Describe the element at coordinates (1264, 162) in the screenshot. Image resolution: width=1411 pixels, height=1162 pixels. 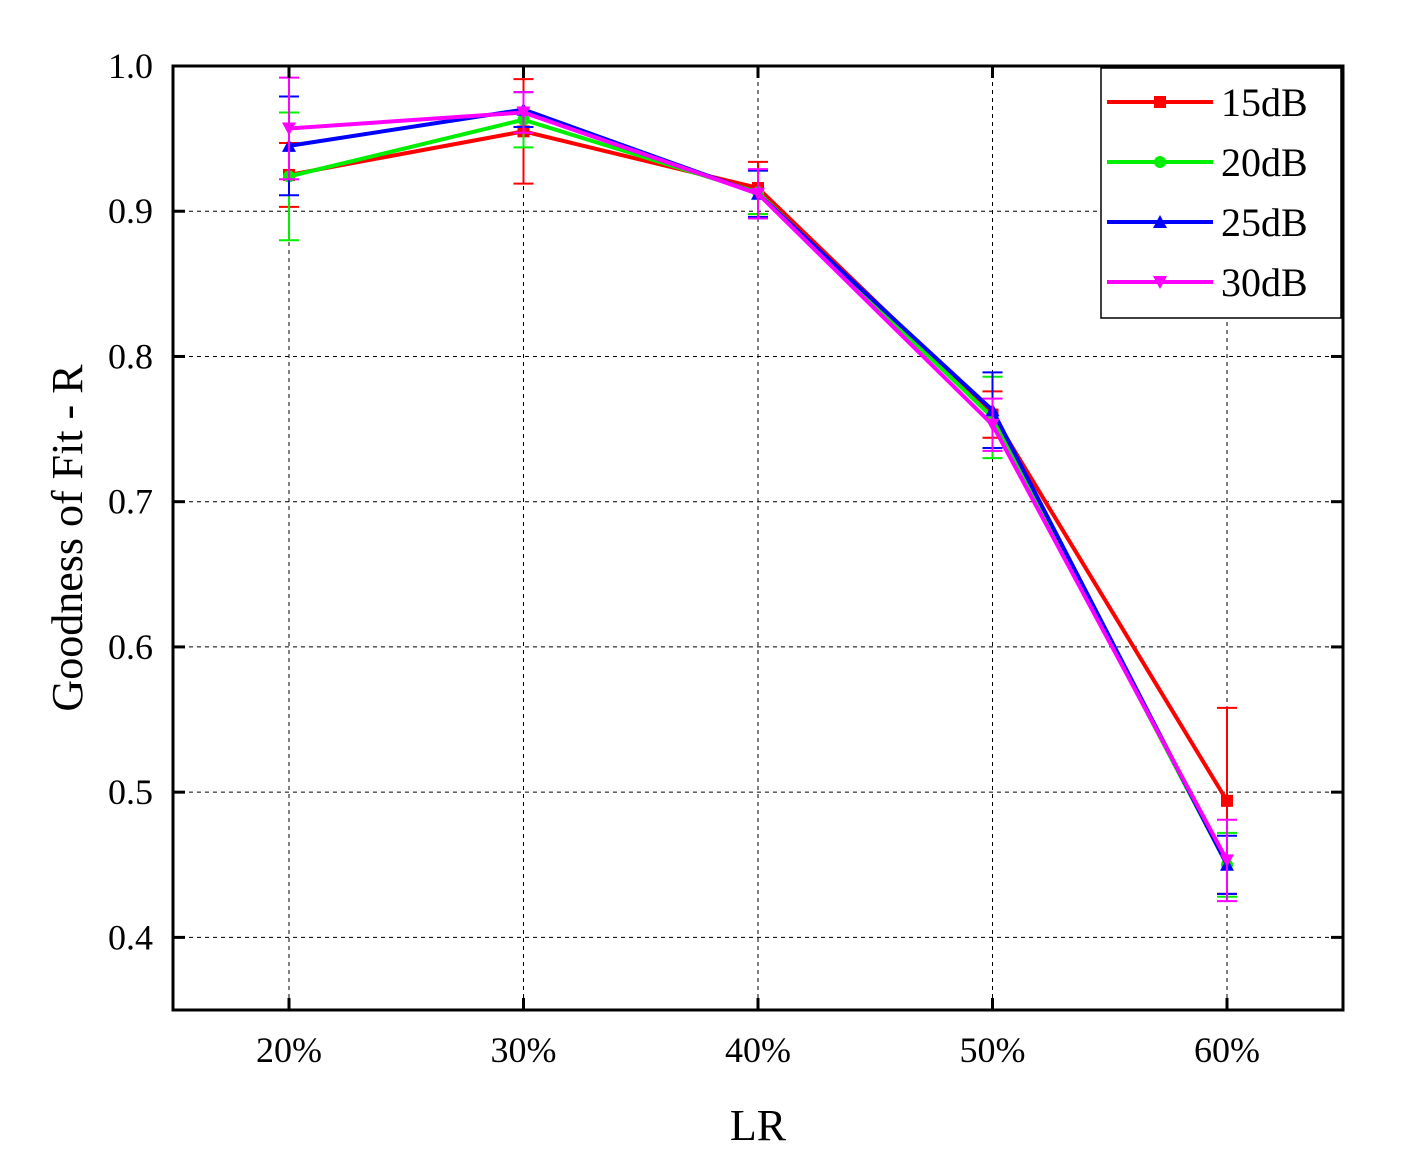
I see `legend-label: 20dB` at that location.